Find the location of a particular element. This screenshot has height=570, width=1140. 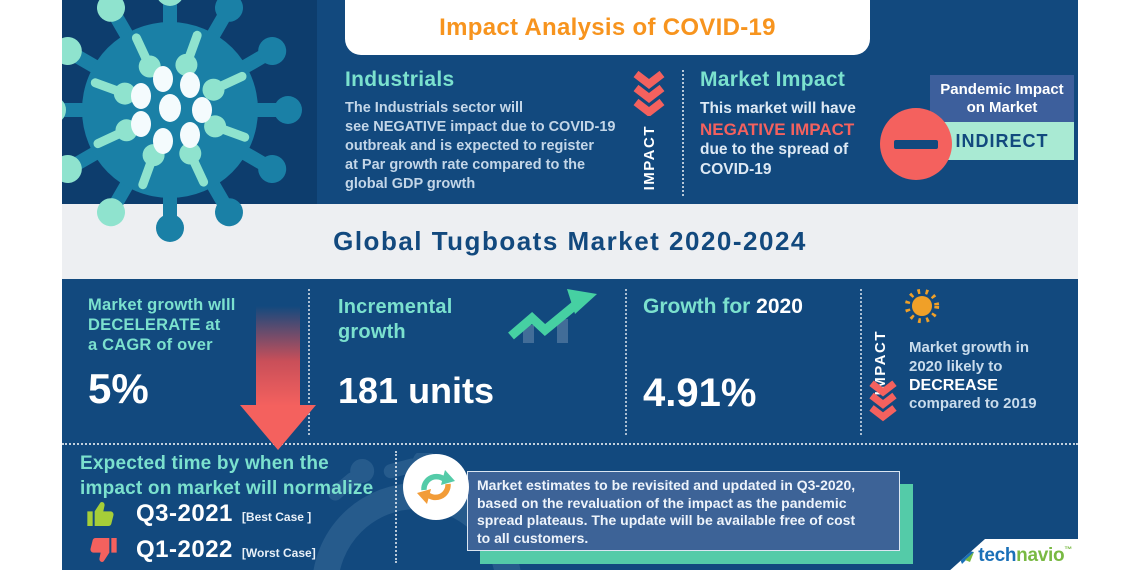

impact-marker-top: IMPACT is located at coordinates (649, 130).